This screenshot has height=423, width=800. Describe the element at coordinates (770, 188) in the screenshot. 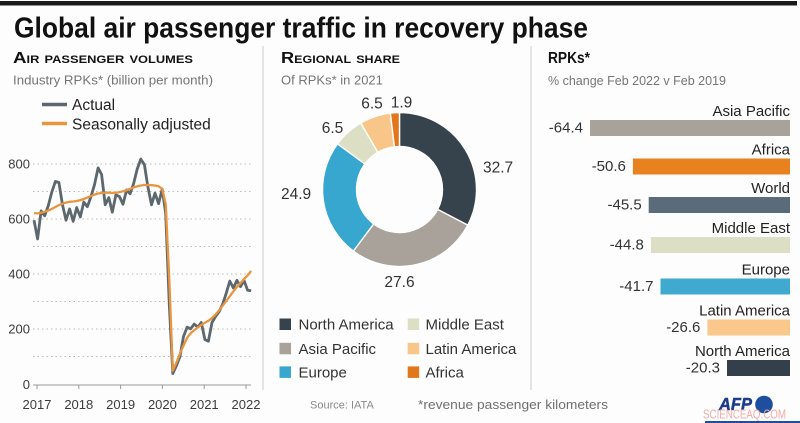

I see `svg-text: World` at that location.